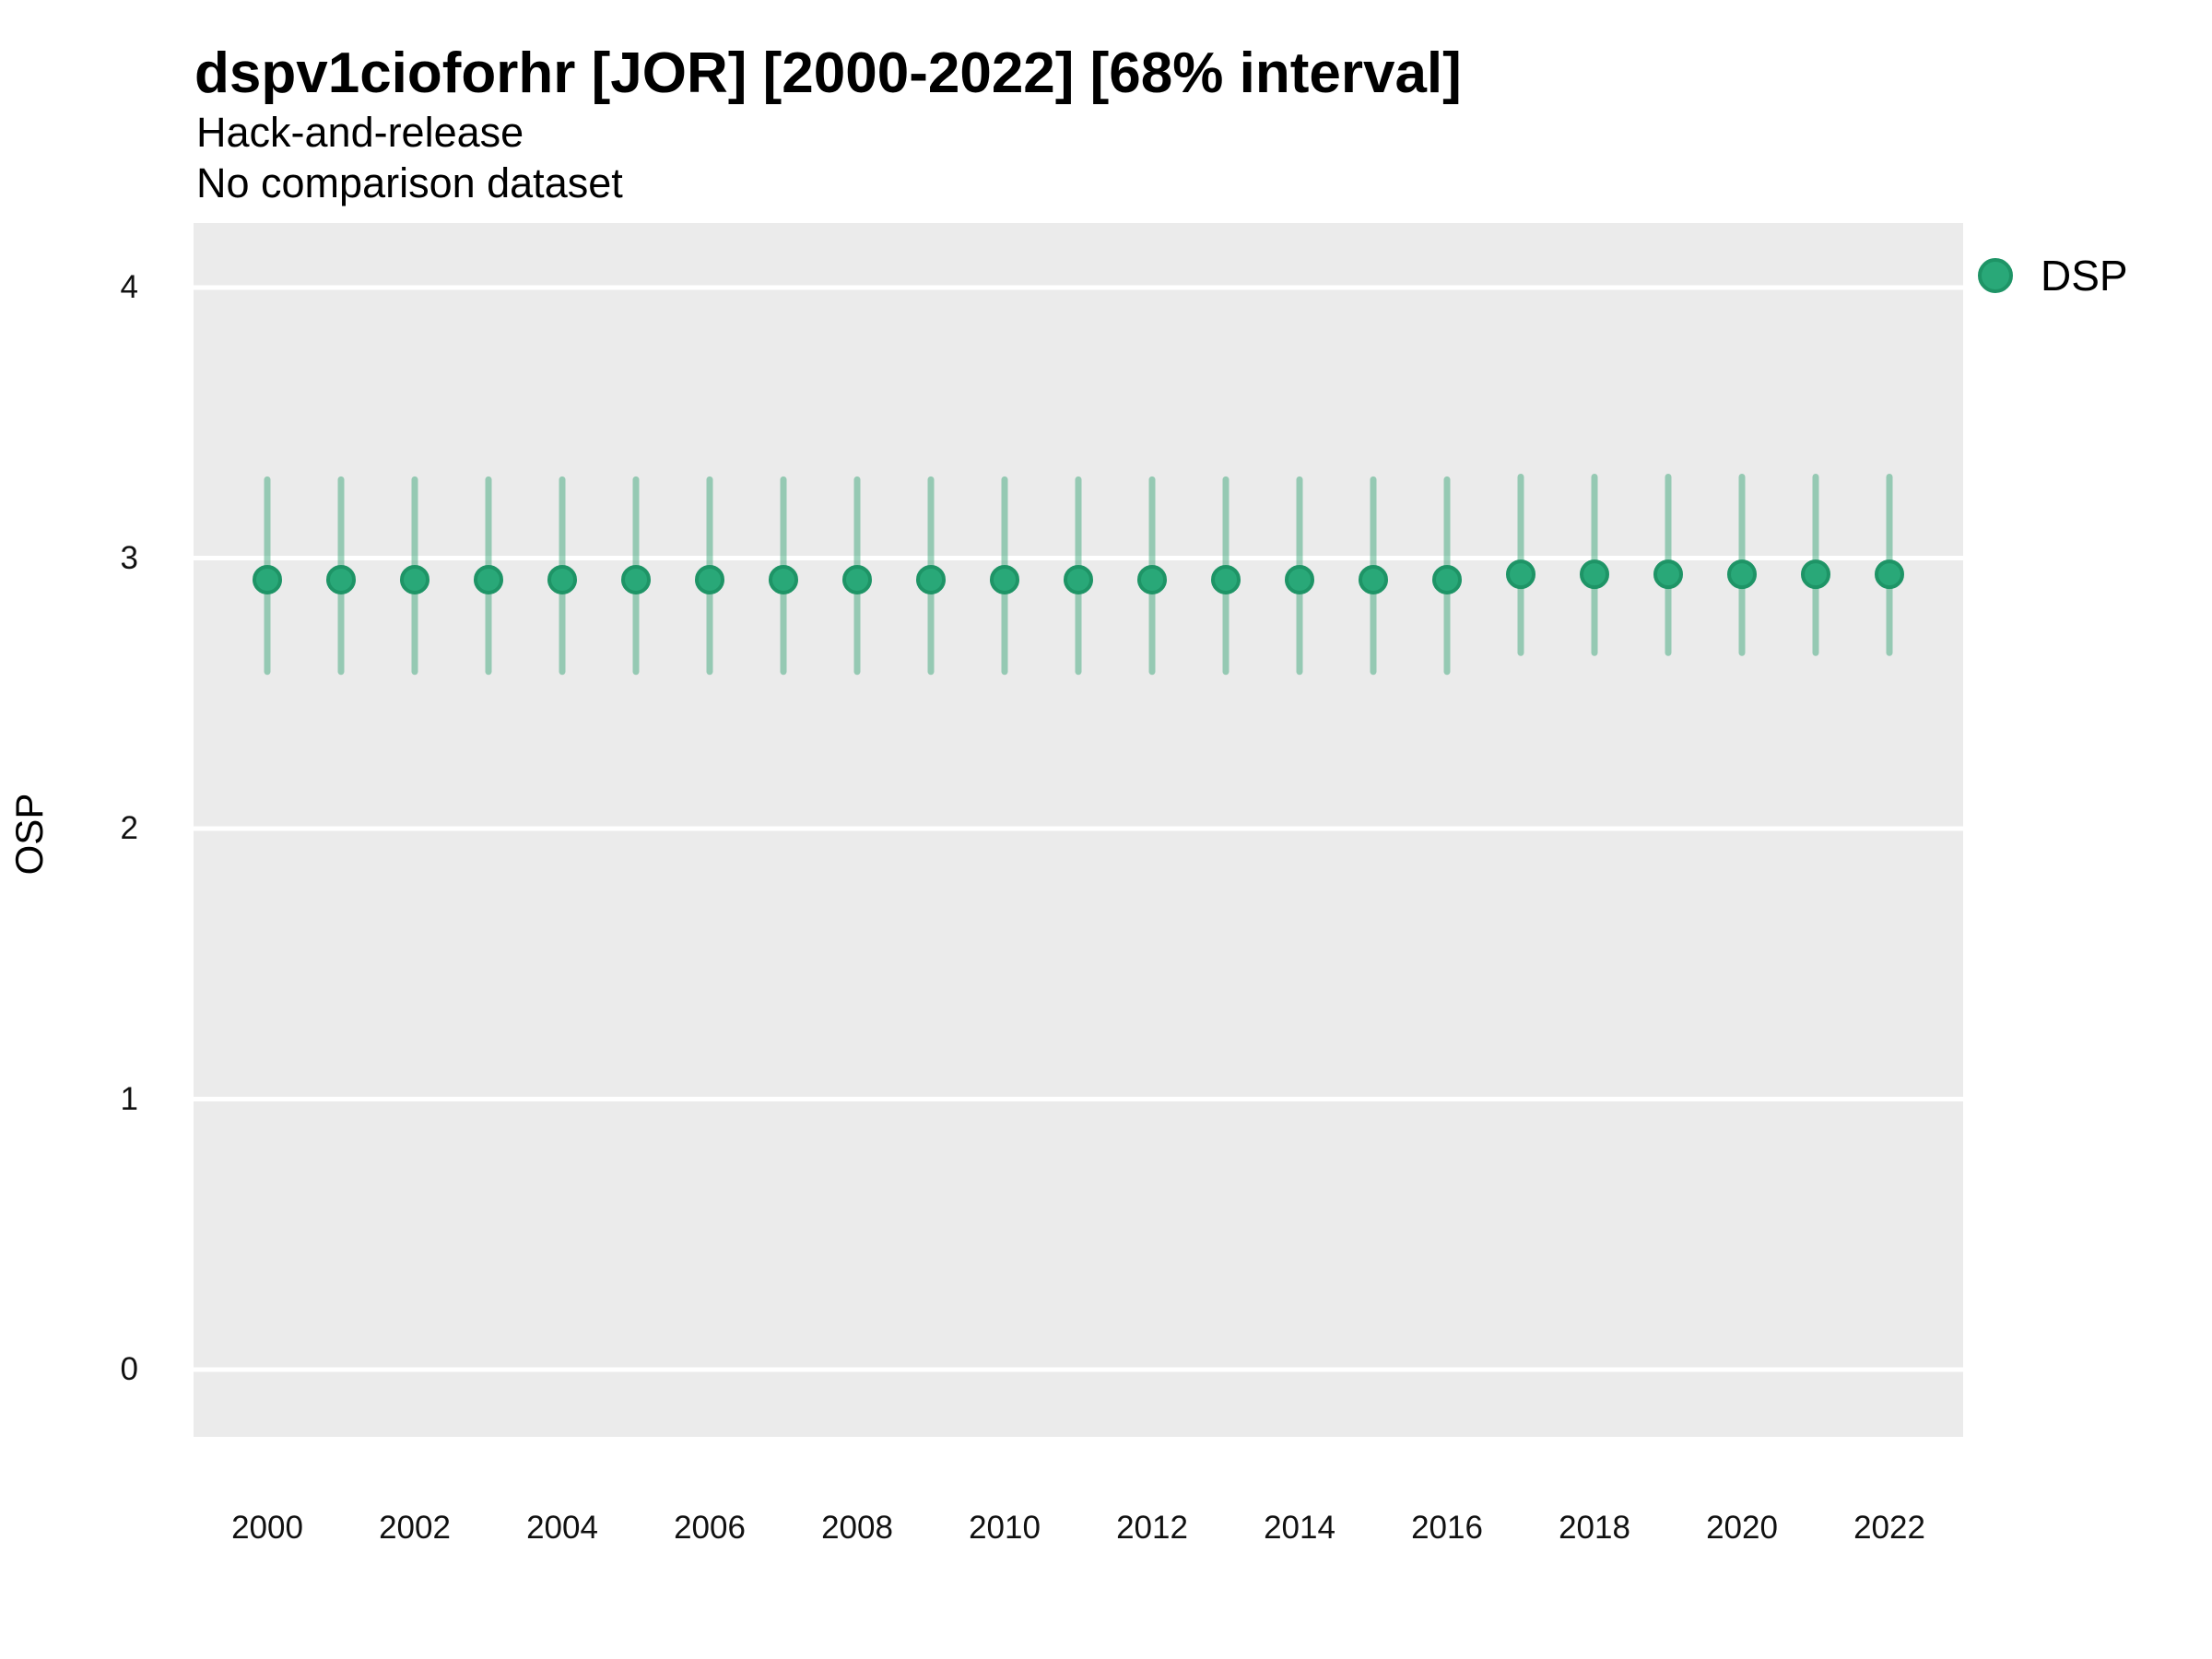  What do you see at coordinates (1594, 1528) in the screenshot?
I see `x-tick-label-2018: 2018` at bounding box center [1594, 1528].